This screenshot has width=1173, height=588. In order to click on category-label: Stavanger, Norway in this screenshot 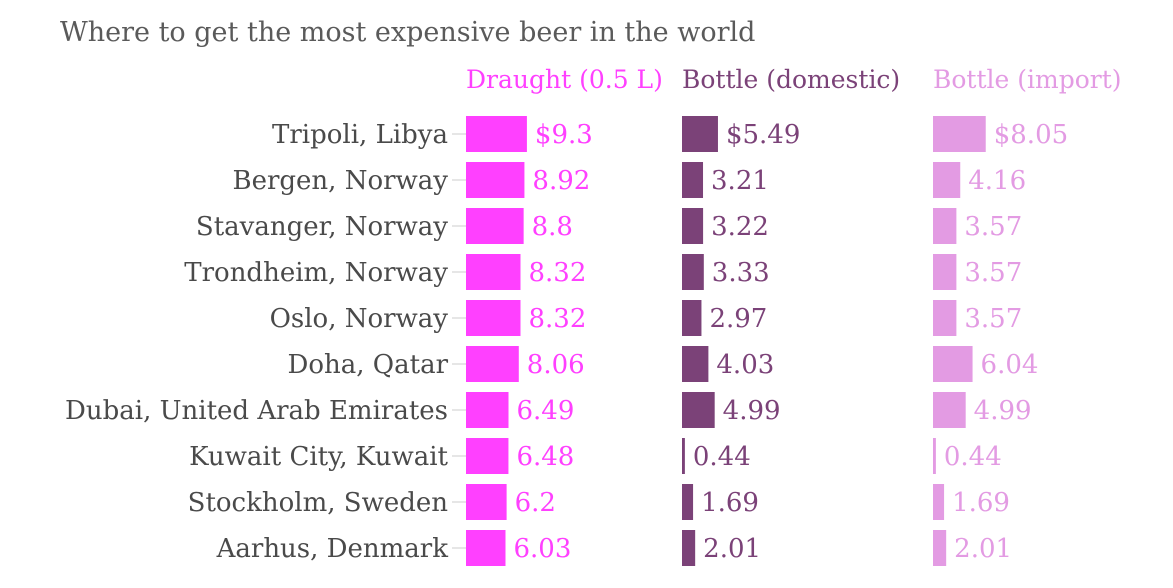, I will do `click(322, 227)`.